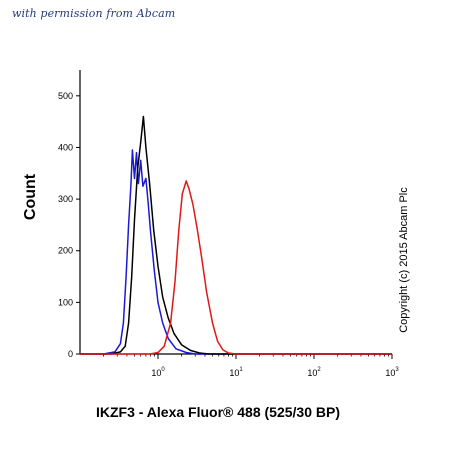 This screenshot has height=450, width=450. I want to click on x-axis-ticks: 10⁰ 10¹ 10² 10³, so click(251, 366).